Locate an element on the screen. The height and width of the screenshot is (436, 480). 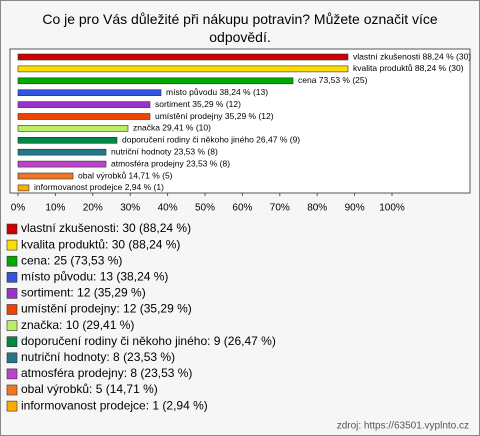
value-label: atmosféra prodejny 23,53 % (8) is located at coordinates (170, 163).